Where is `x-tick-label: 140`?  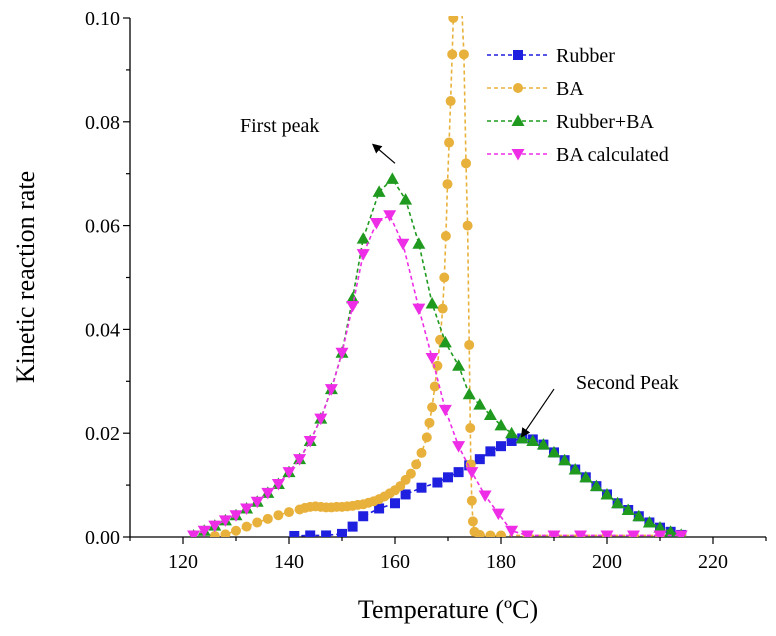
x-tick-label: 140 is located at coordinates (289, 562).